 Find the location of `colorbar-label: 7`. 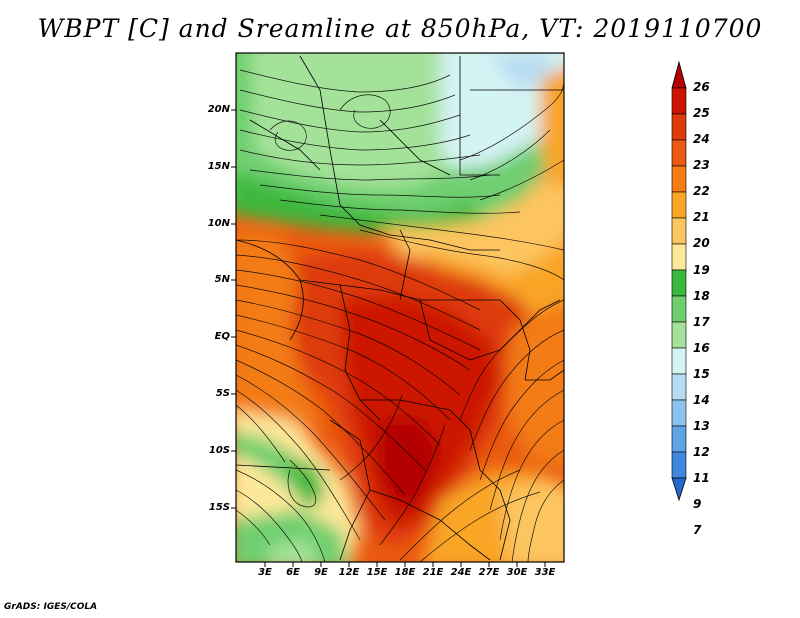

colorbar-label: 7 is located at coordinates (697, 530).